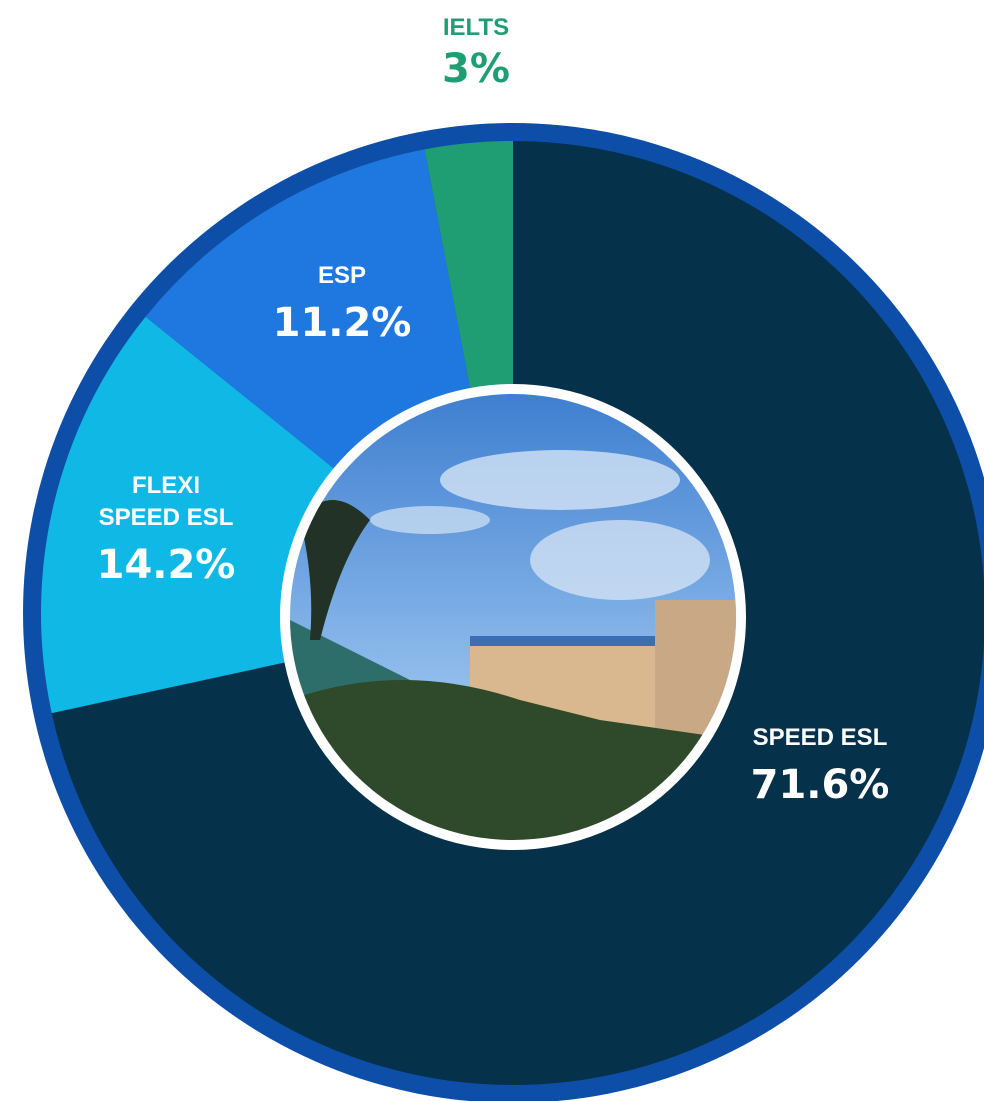  Describe the element at coordinates (342, 323) in the screenshot. I see `value-label: 11.2%` at that location.